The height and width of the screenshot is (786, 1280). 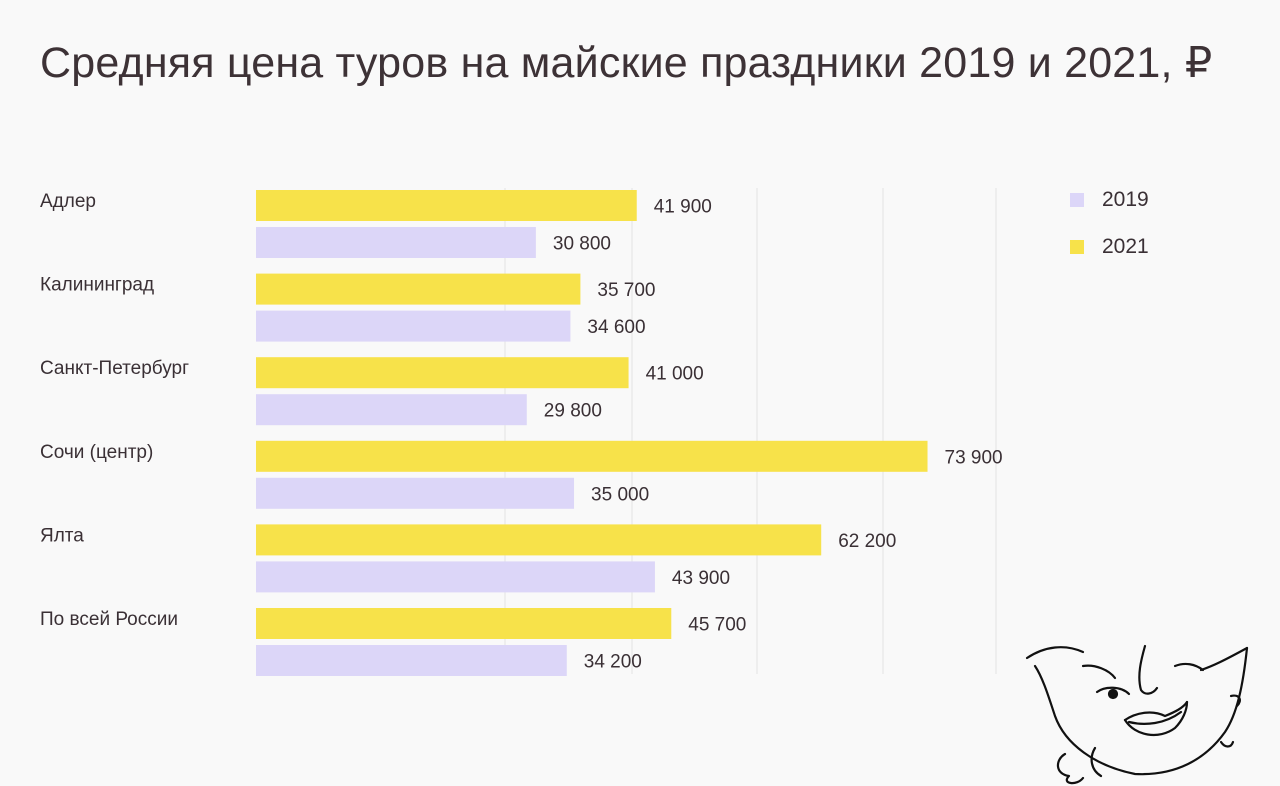 I want to click on legend-label-2021: 2021, so click(x=1125, y=246).